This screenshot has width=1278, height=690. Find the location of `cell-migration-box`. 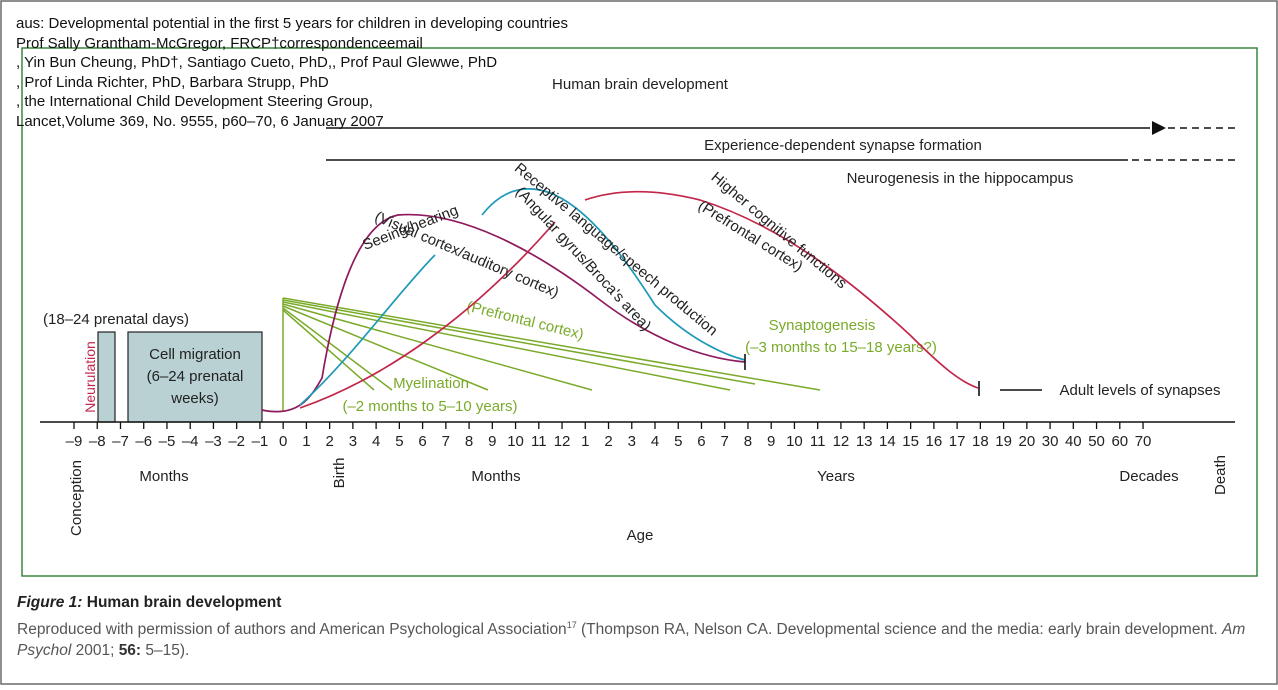

cell-migration-box is located at coordinates (195, 377).